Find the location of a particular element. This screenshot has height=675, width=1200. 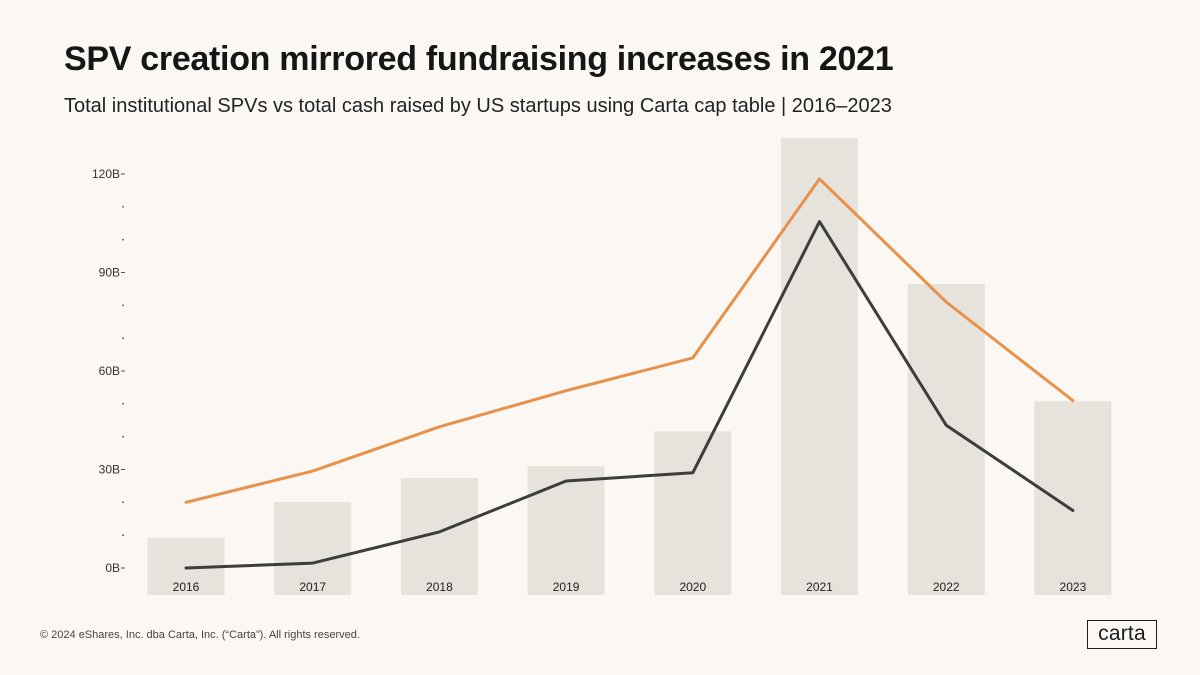

y-tick-label-30B: 30B is located at coordinates (109, 470).